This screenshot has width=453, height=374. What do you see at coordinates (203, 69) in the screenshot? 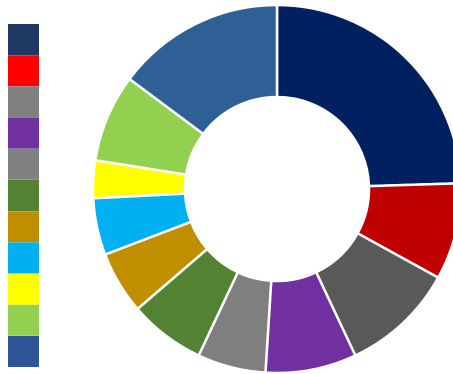
I see `donut-slice` at bounding box center [203, 69].